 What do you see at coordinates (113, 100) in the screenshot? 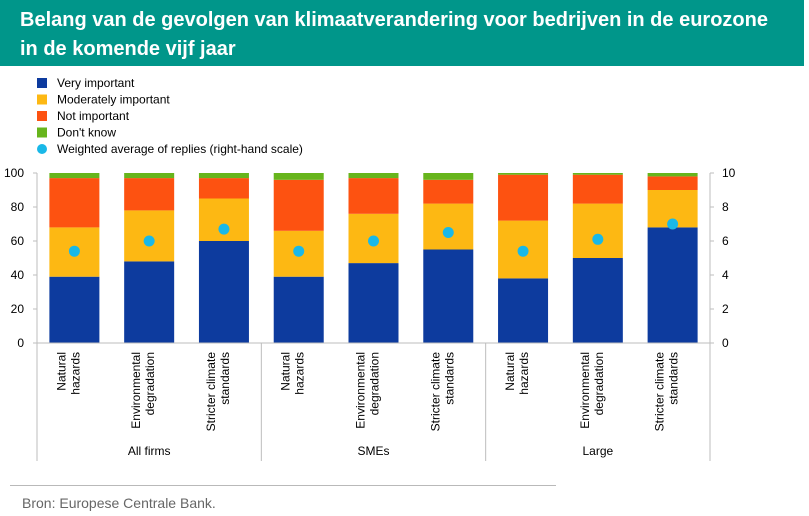
I see `legend-label-moderately-important: Moderately important` at bounding box center [113, 100].